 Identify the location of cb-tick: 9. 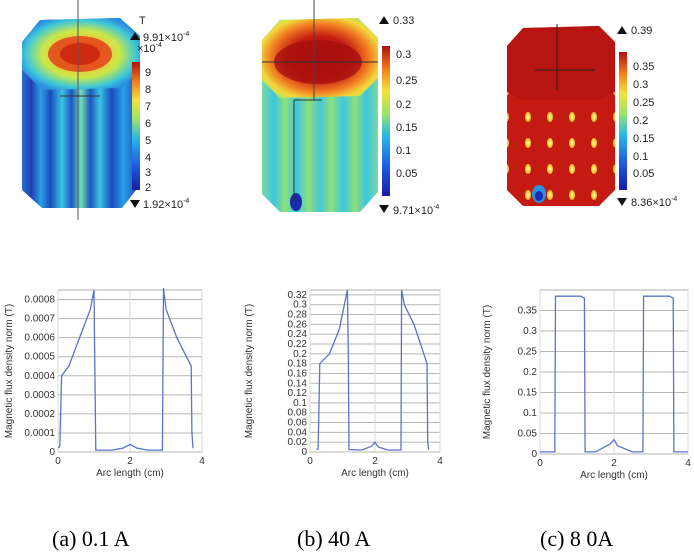
(148, 73).